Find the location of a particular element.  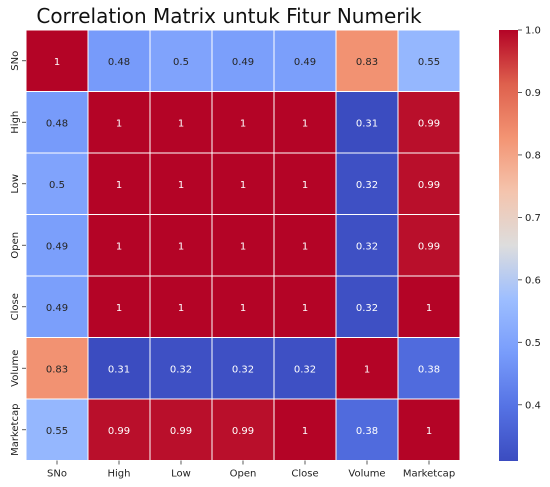

x-tick-label: Close is located at coordinates (304, 474).